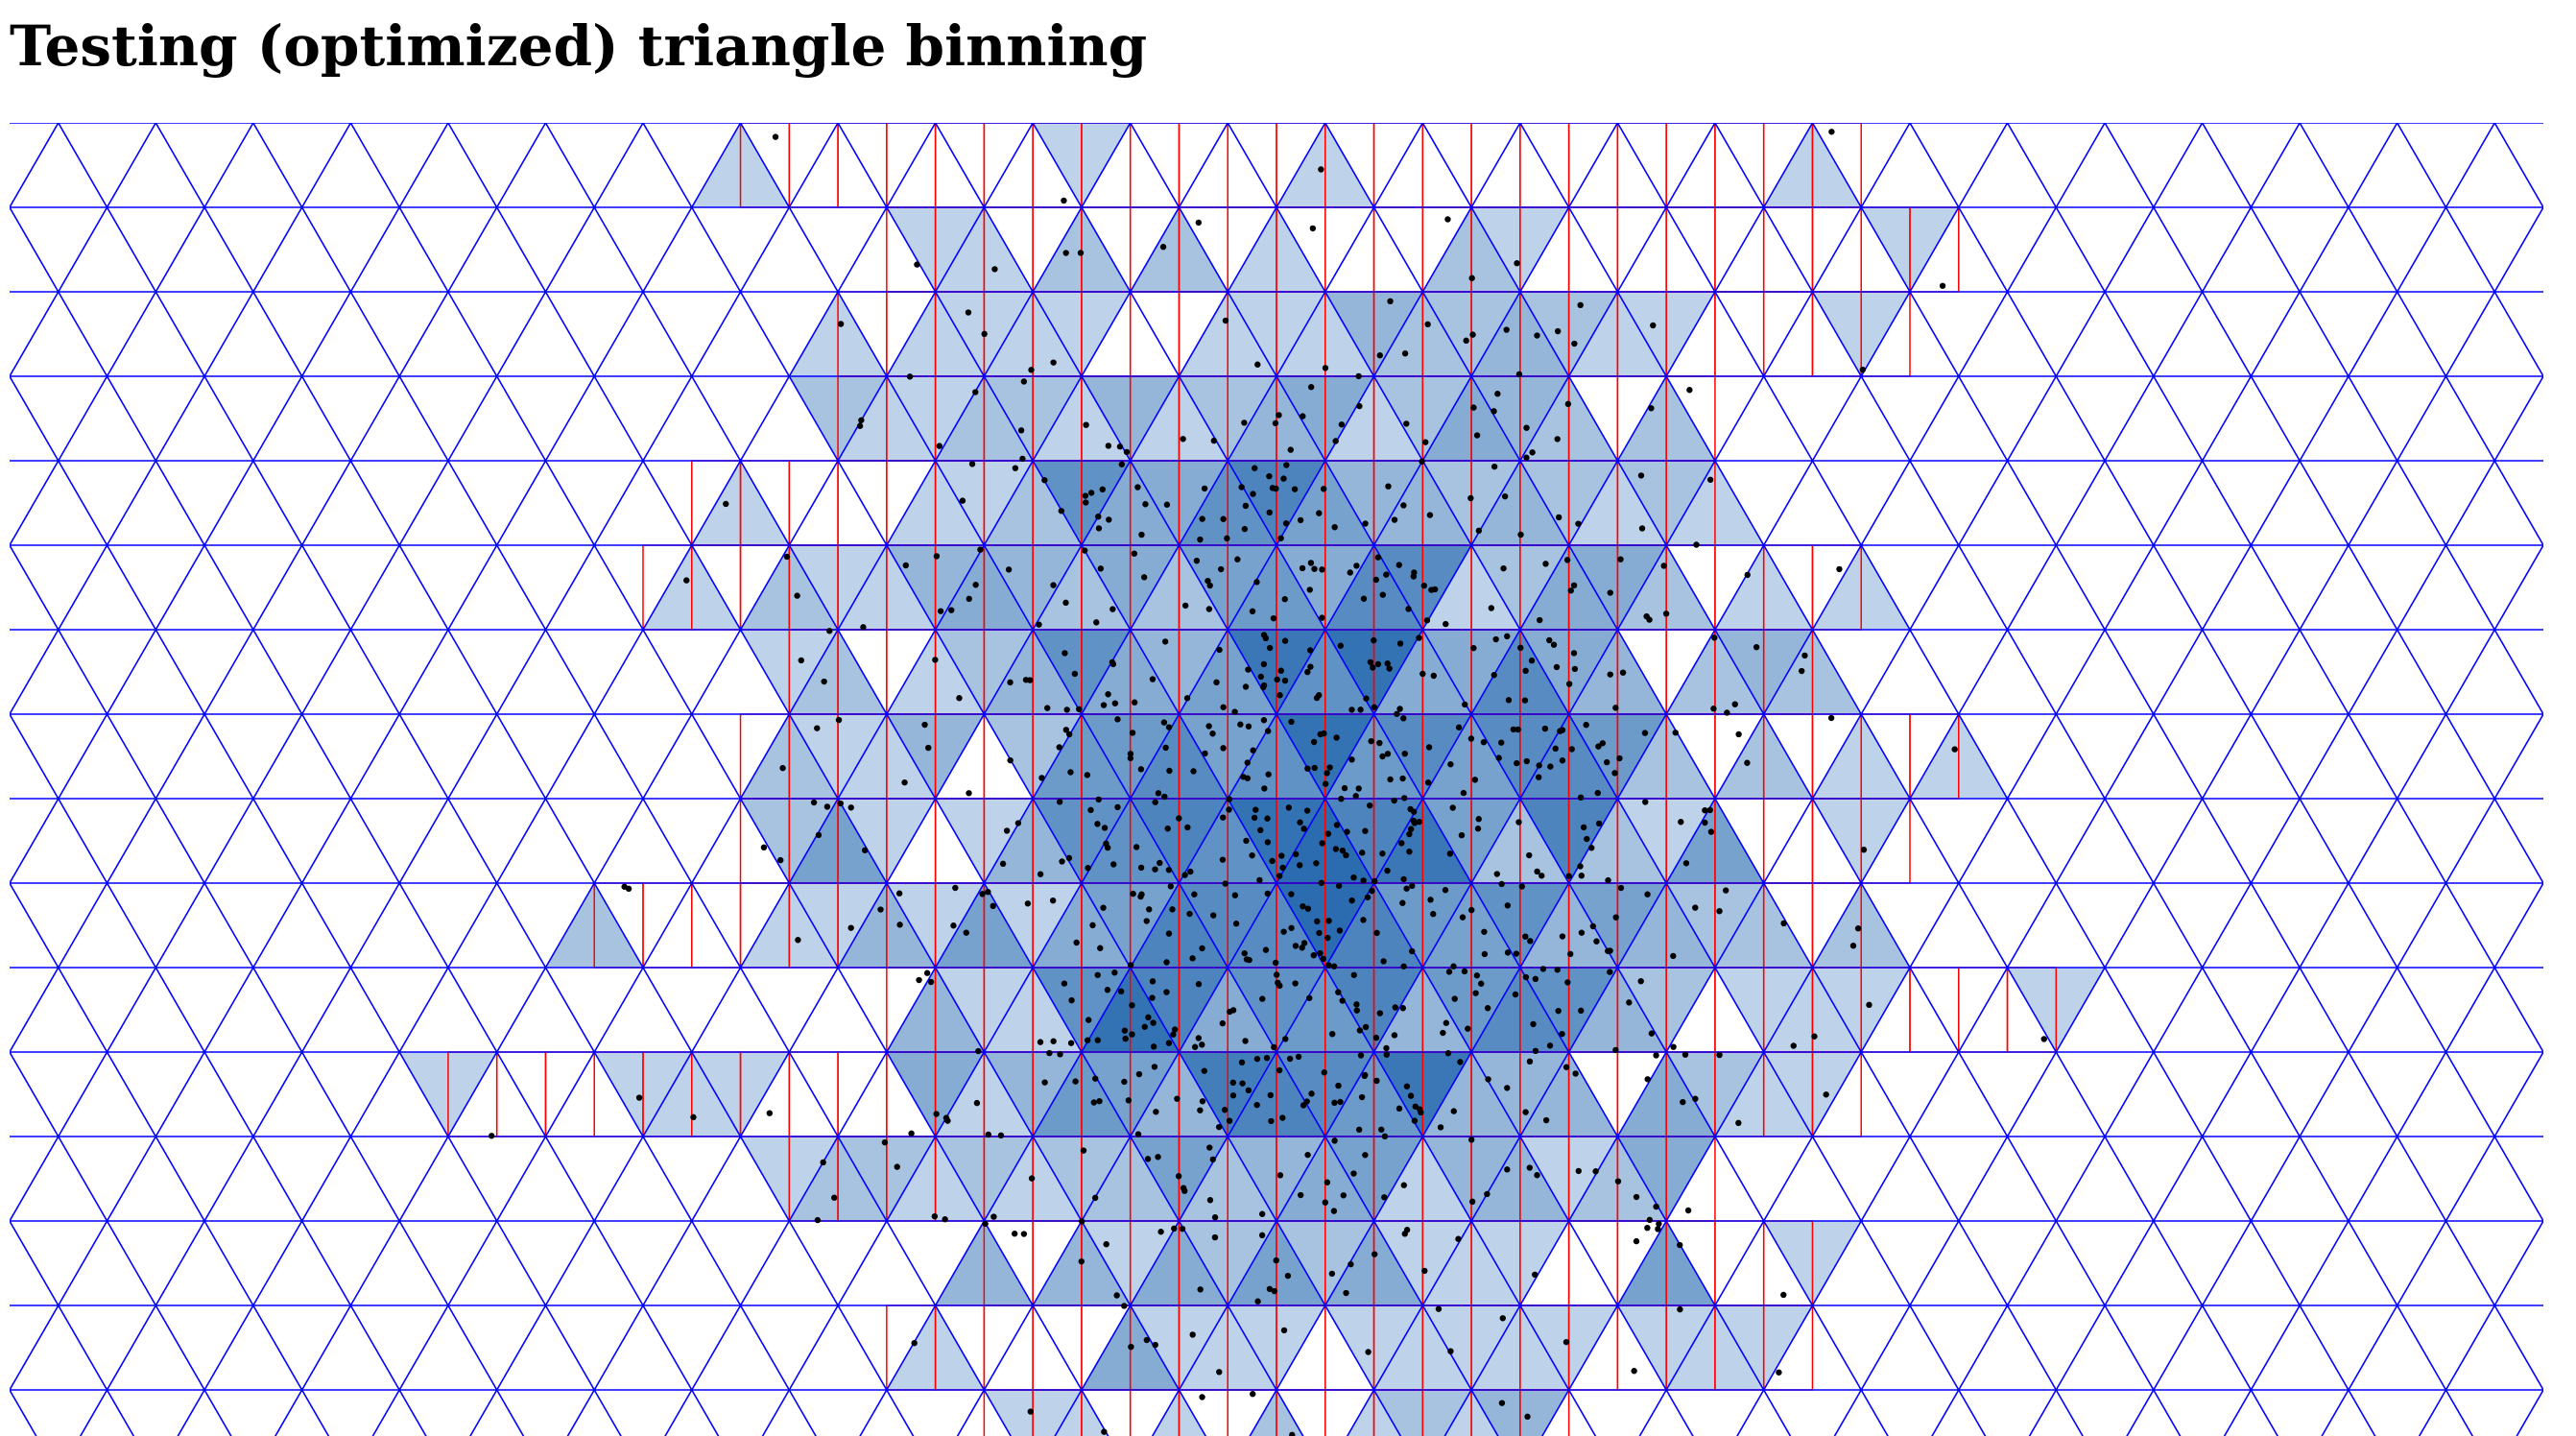 This screenshot has width=2576, height=1436. I want to click on page-title: Testing (optimized) triangle binning, so click(579, 46).